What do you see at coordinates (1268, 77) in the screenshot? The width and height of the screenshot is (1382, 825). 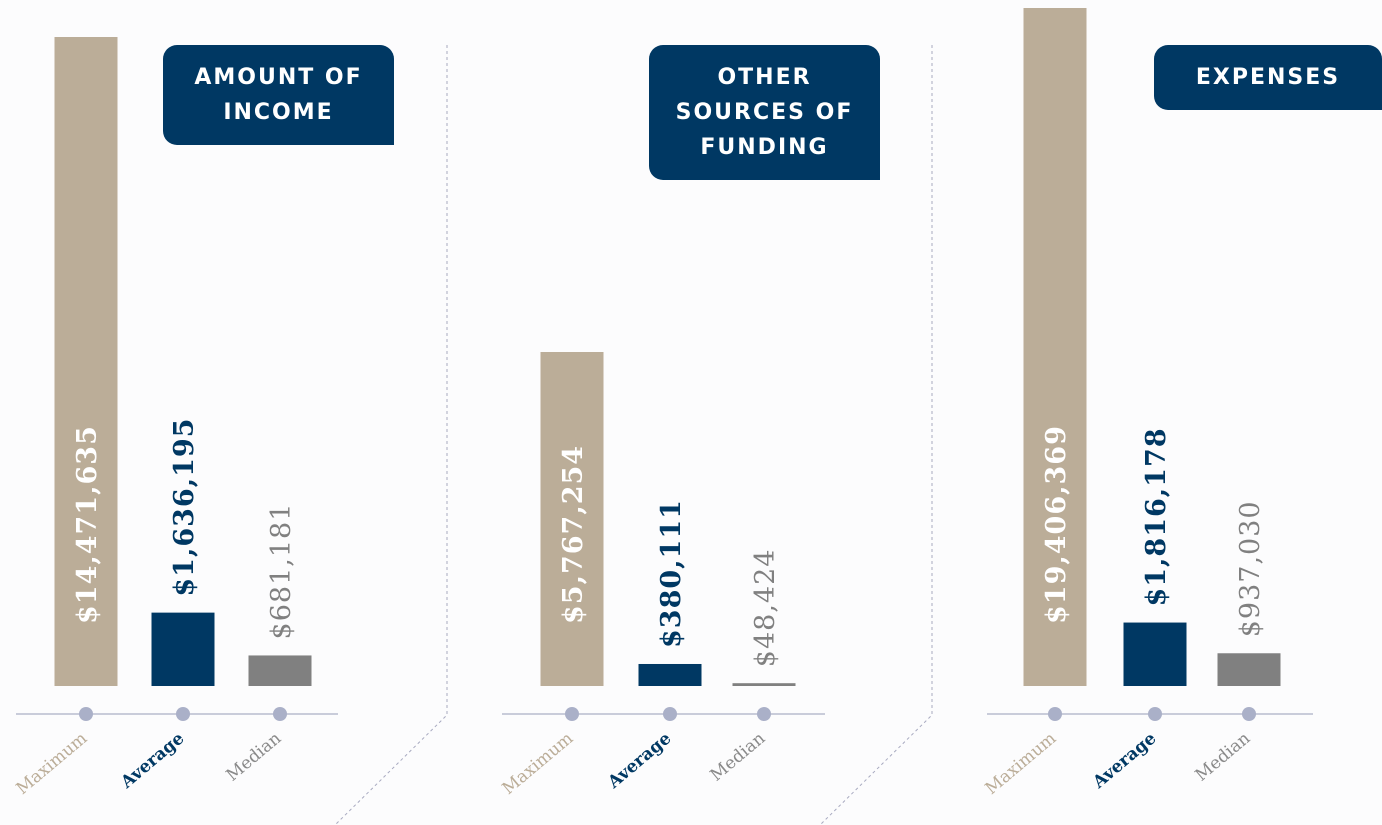 I see `chart-title: EXPENSES` at bounding box center [1268, 77].